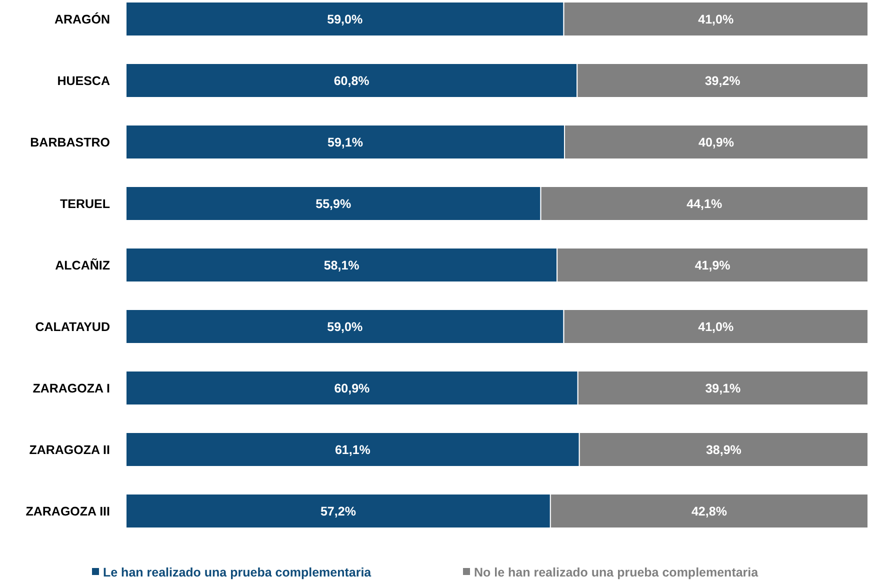 This screenshot has width=883, height=585. I want to click on y-tick-label: ALCAÑIZ, so click(82, 264).